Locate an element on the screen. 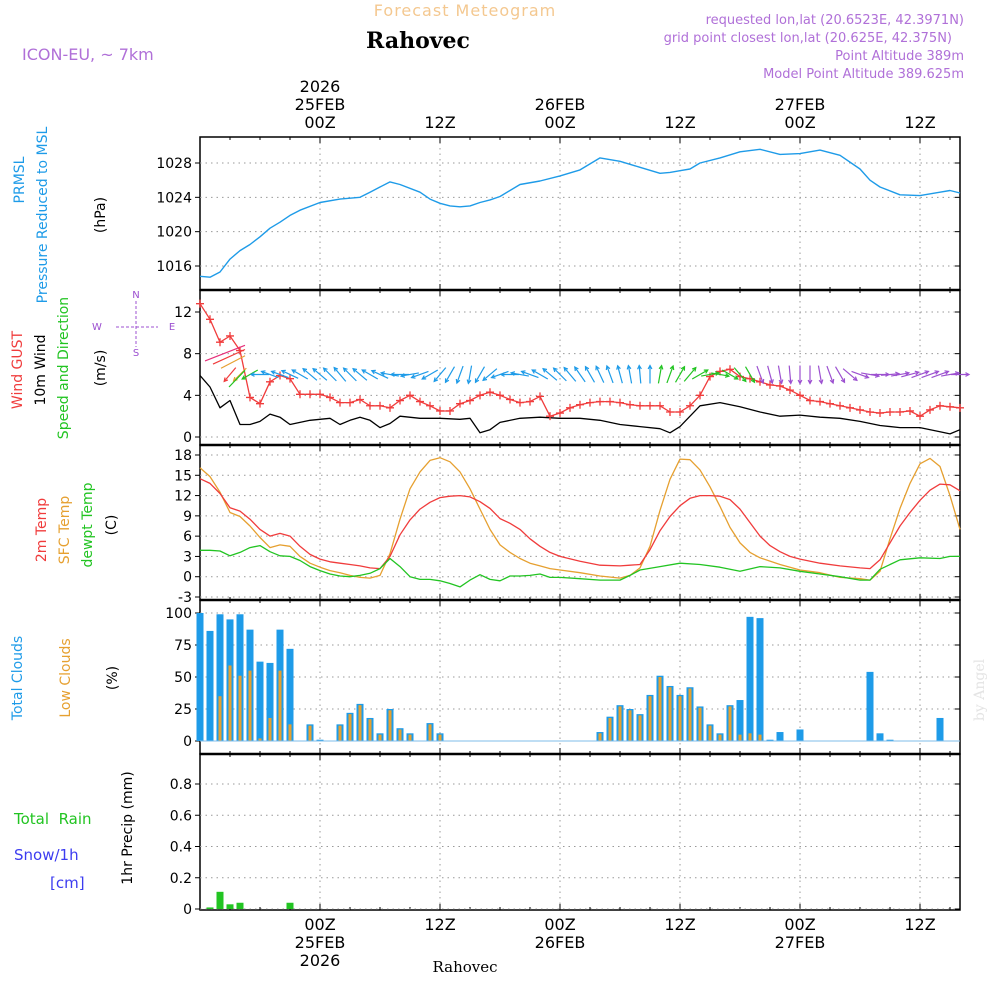 This screenshot has width=1000, height=1000. low-cloud-label: Low Clouds is located at coordinates (66, 677).